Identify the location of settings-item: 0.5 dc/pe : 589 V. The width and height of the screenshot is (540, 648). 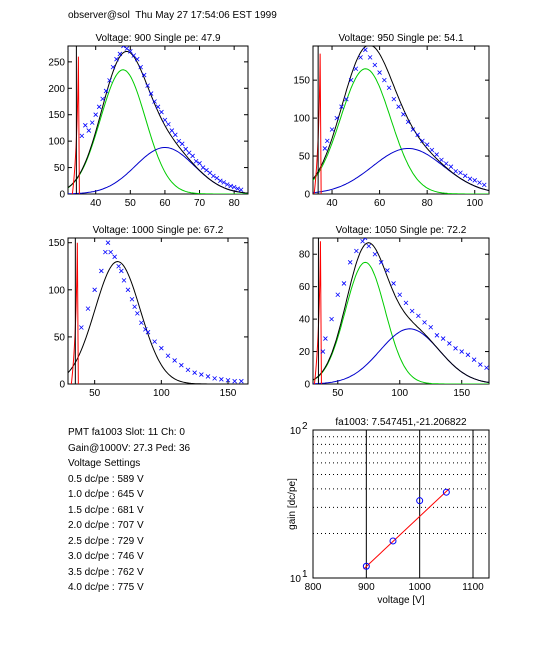
(106, 479).